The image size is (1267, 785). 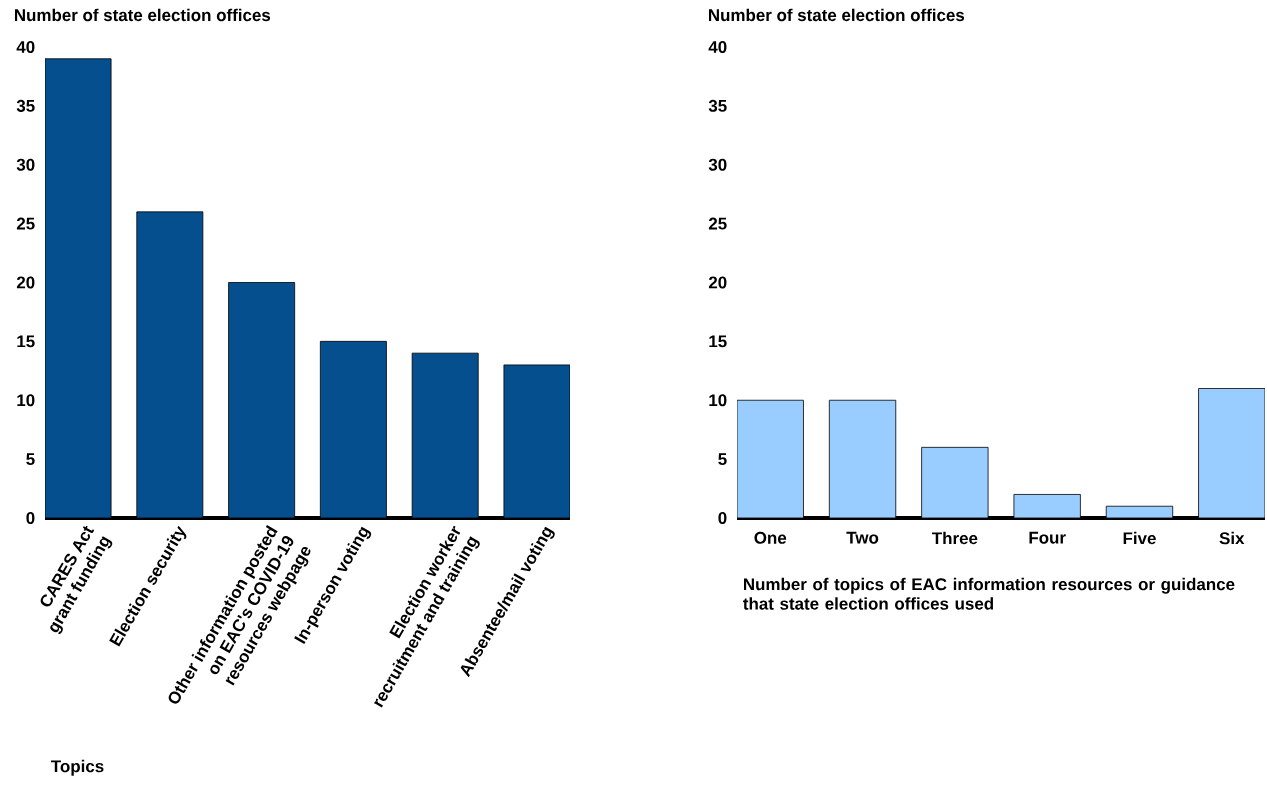 I want to click on x-axis-title: Number of topics of EAC information resources or guidance that state election offices used, so click(x=989, y=593).